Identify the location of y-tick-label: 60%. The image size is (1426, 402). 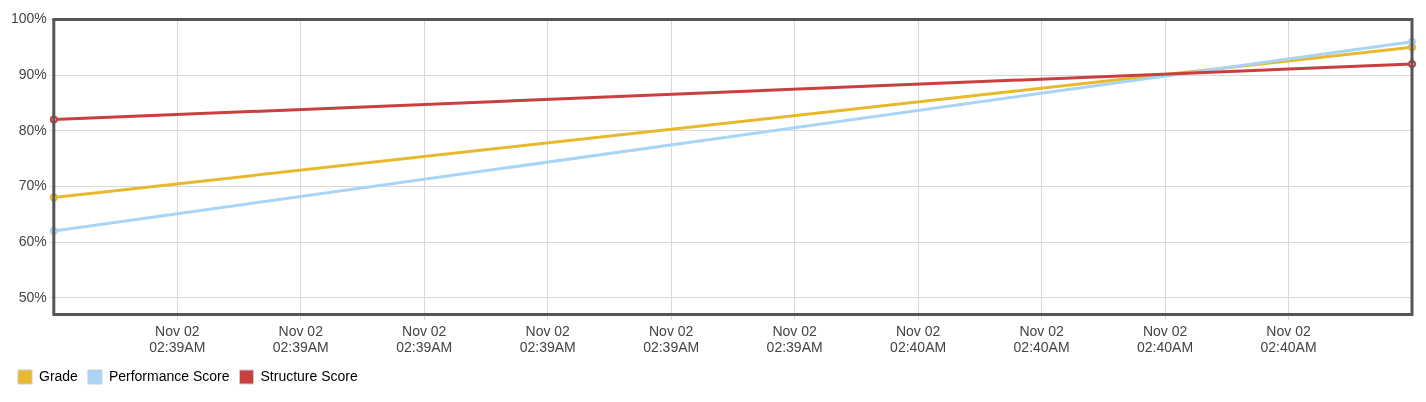
(32, 240).